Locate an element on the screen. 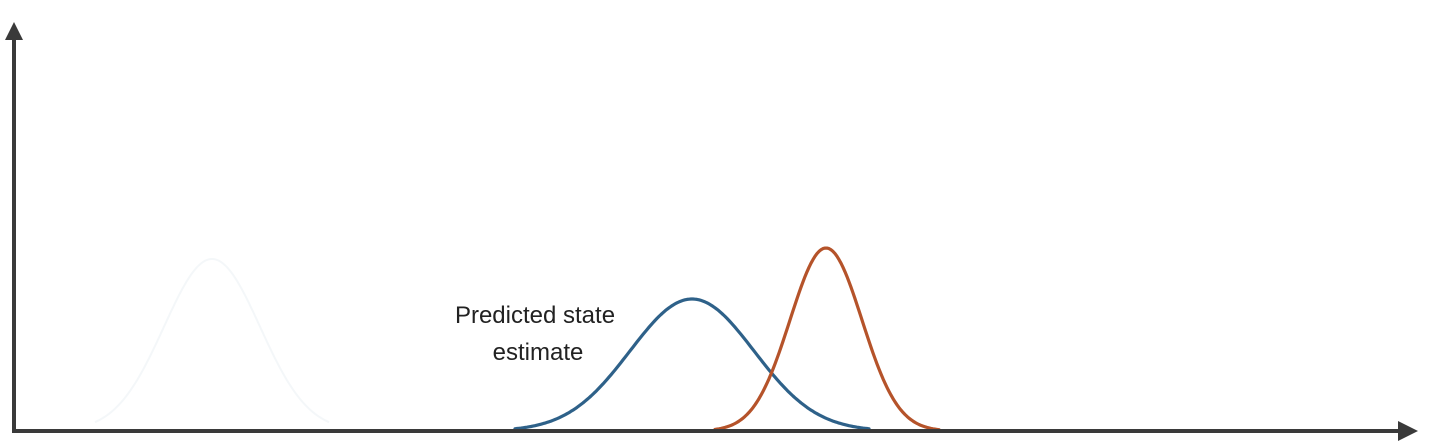 This screenshot has width=1432, height=444. annotation-line-1: Predicted state is located at coordinates (535, 315).